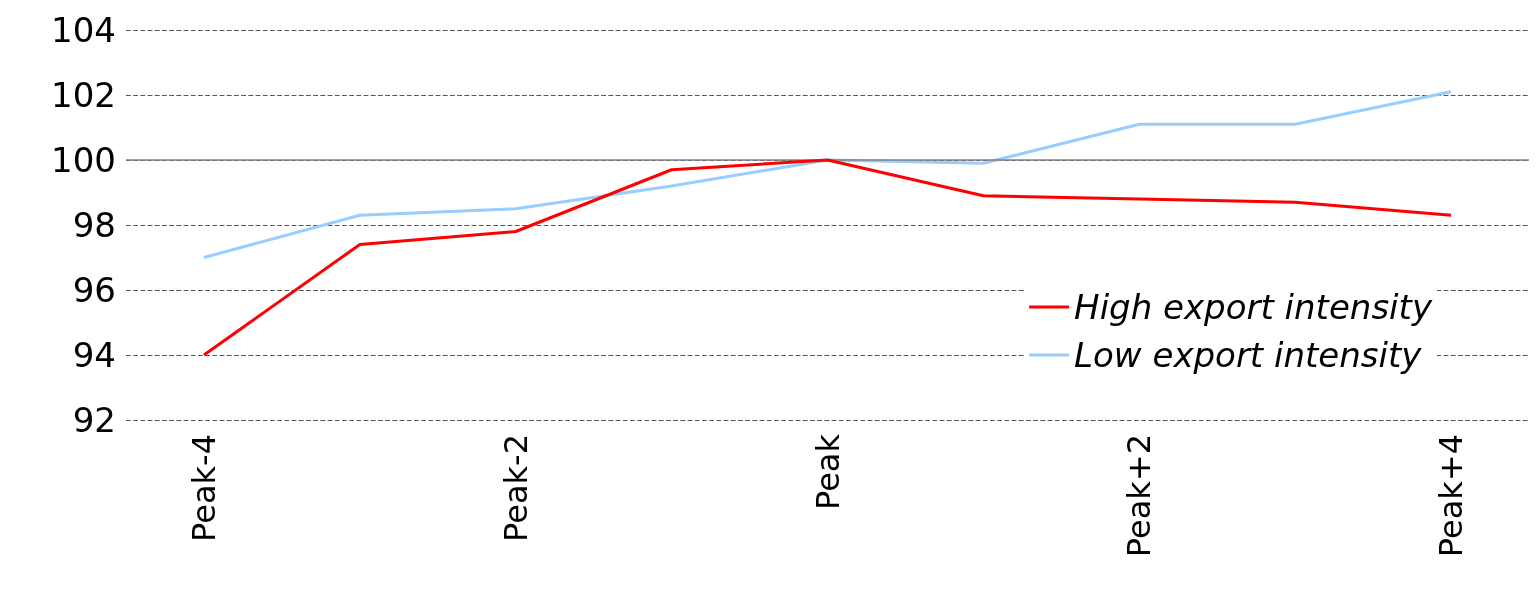  Describe the element at coordinates (83, 95) in the screenshot. I see `y-tick-label: 102` at that location.